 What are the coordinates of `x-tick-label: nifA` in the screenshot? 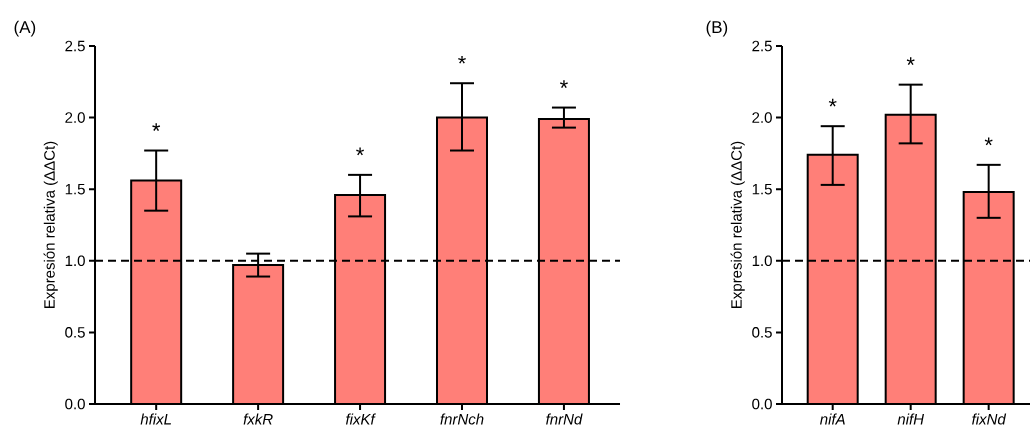 It's located at (832, 419).